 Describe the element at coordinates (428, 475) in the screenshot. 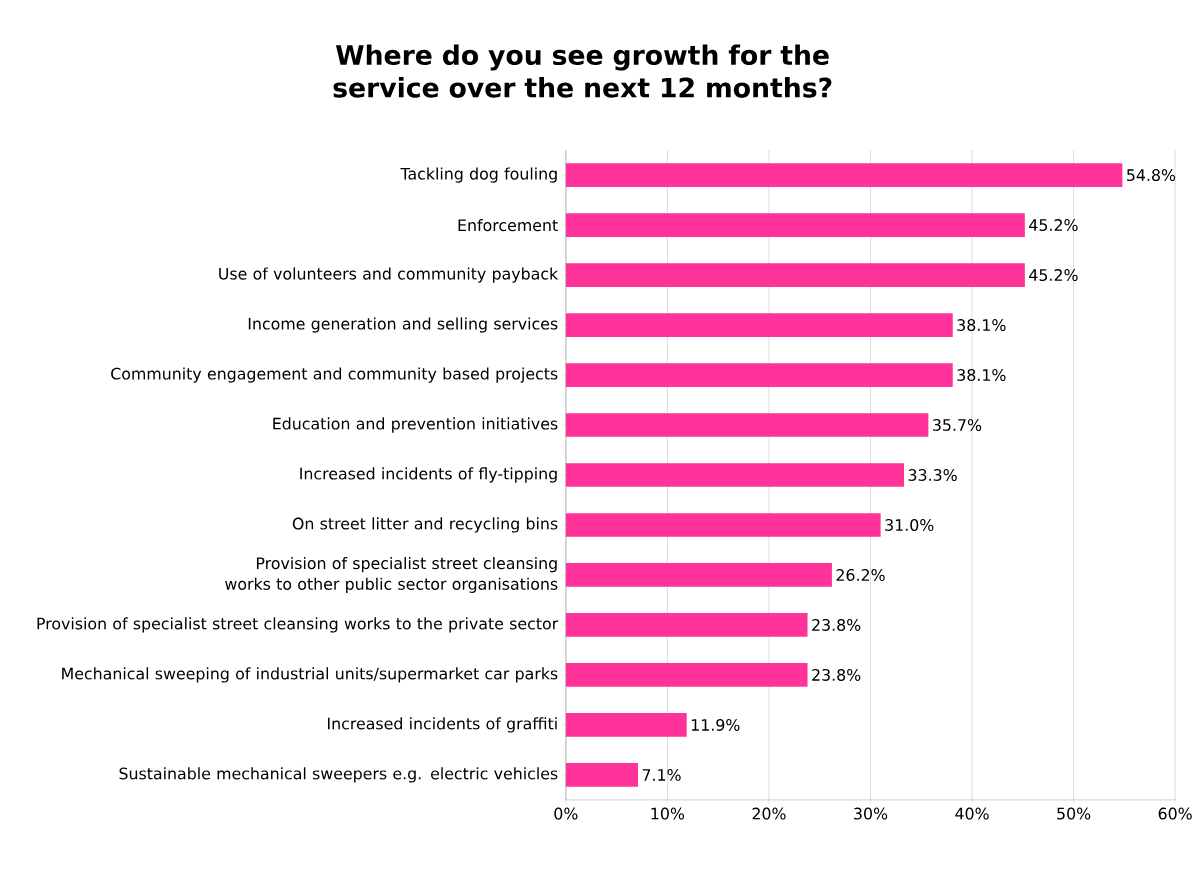

I see `y-tick-label: Increased incidents of fly-tipping` at that location.